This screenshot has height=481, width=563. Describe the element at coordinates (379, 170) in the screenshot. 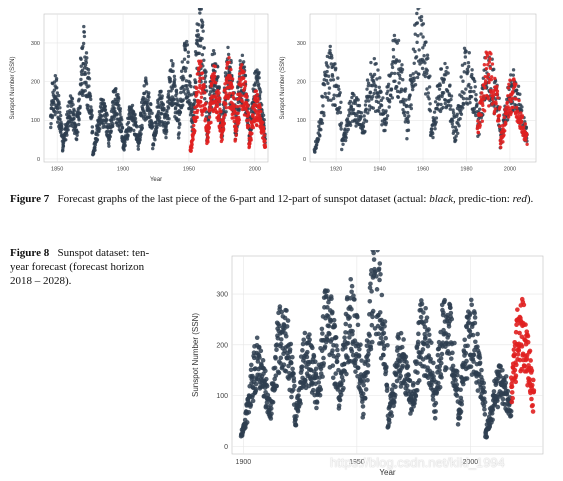

I see `x-tick-label: 1940` at that location.